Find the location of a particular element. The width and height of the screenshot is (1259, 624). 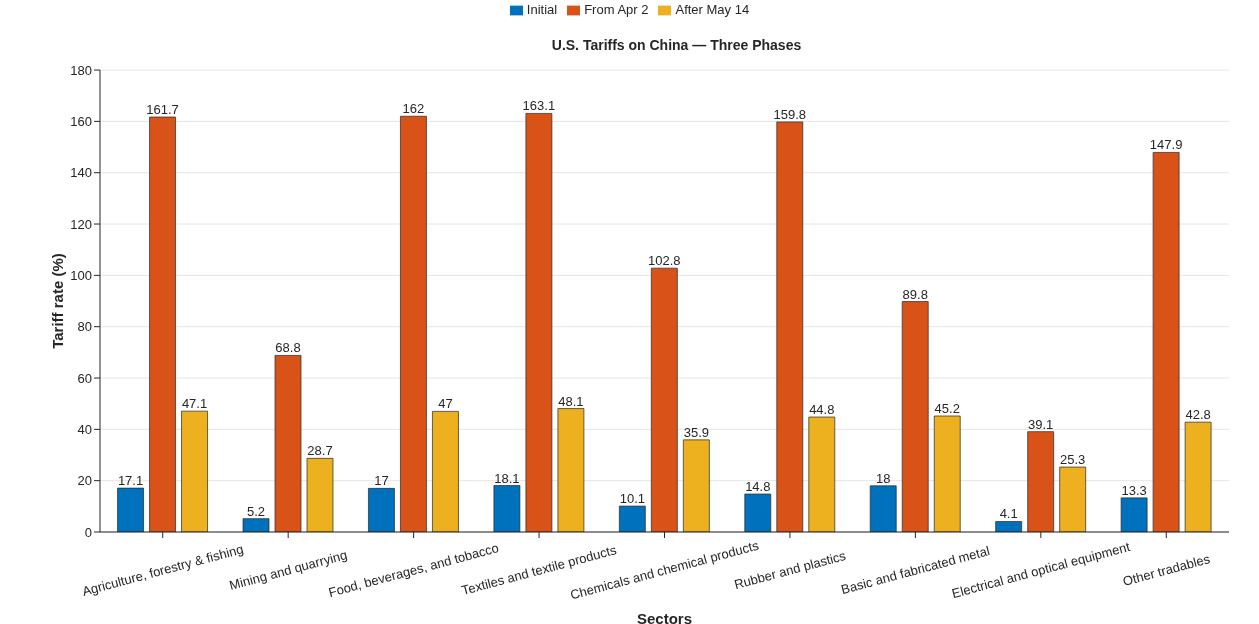

data-label: 161.7 is located at coordinates (162, 110).